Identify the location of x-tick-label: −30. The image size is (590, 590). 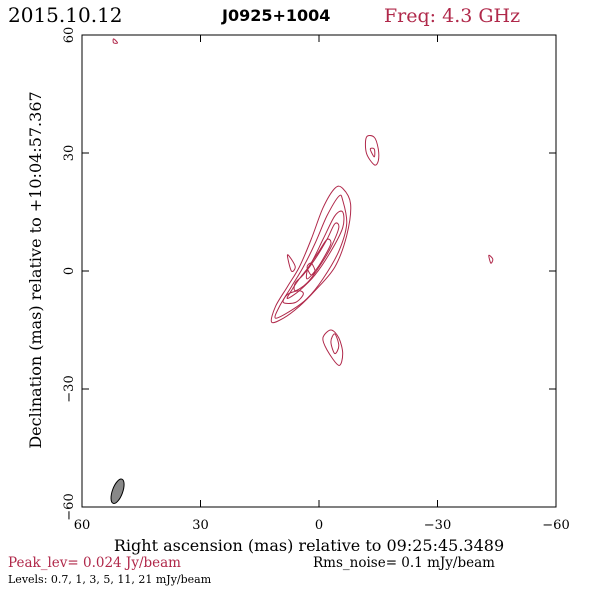
(437, 525).